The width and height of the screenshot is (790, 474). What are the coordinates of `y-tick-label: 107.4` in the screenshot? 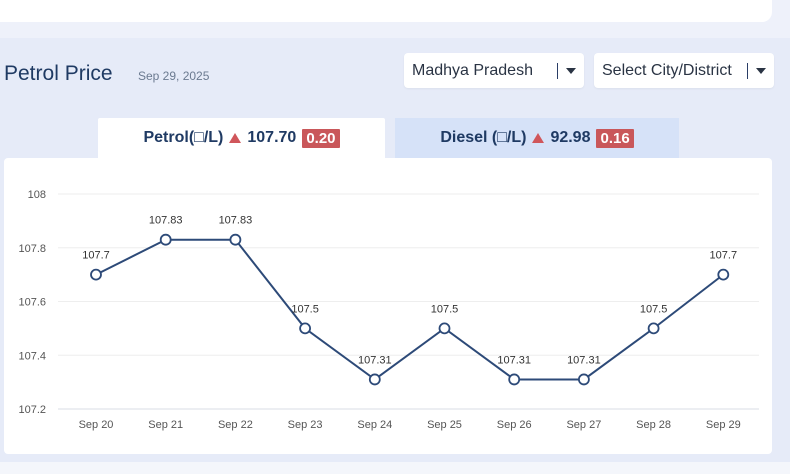 It's located at (32, 356).